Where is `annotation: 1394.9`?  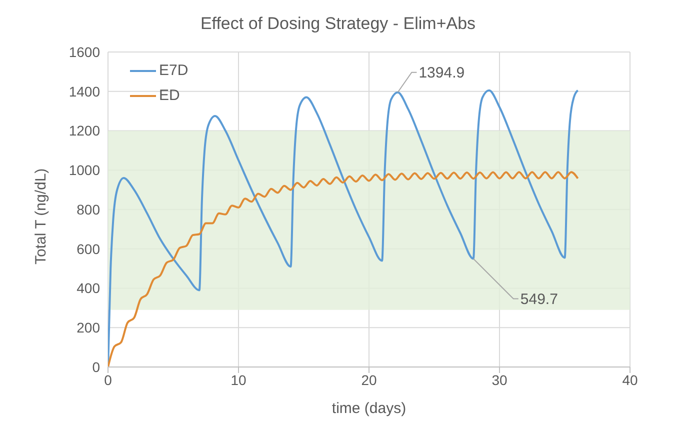 annotation: 1394.9 is located at coordinates (441, 73).